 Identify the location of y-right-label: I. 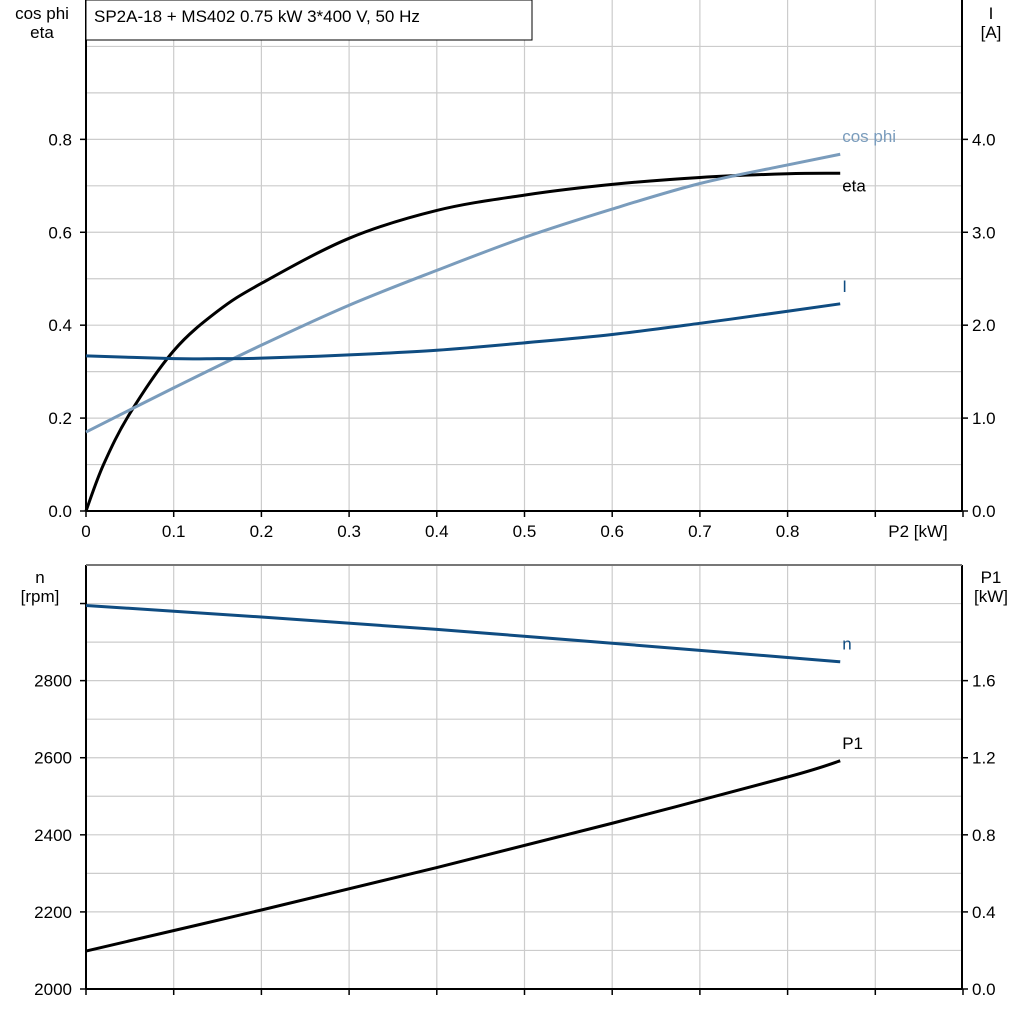
(991, 13).